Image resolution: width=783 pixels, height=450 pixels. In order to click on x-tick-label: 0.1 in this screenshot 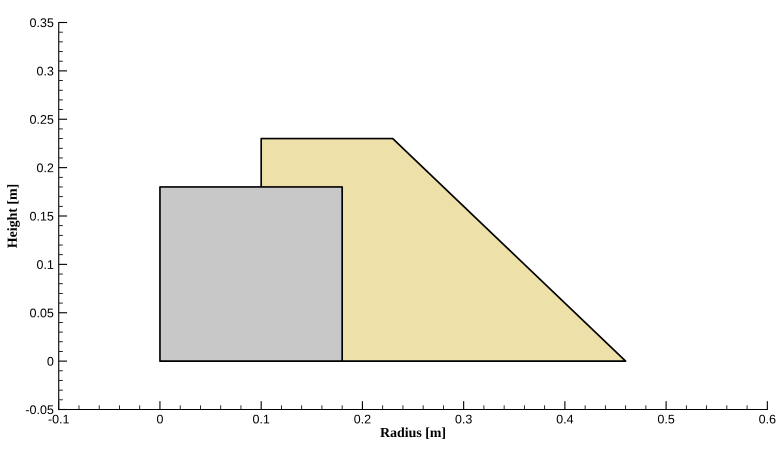, I will do `click(261, 419)`.